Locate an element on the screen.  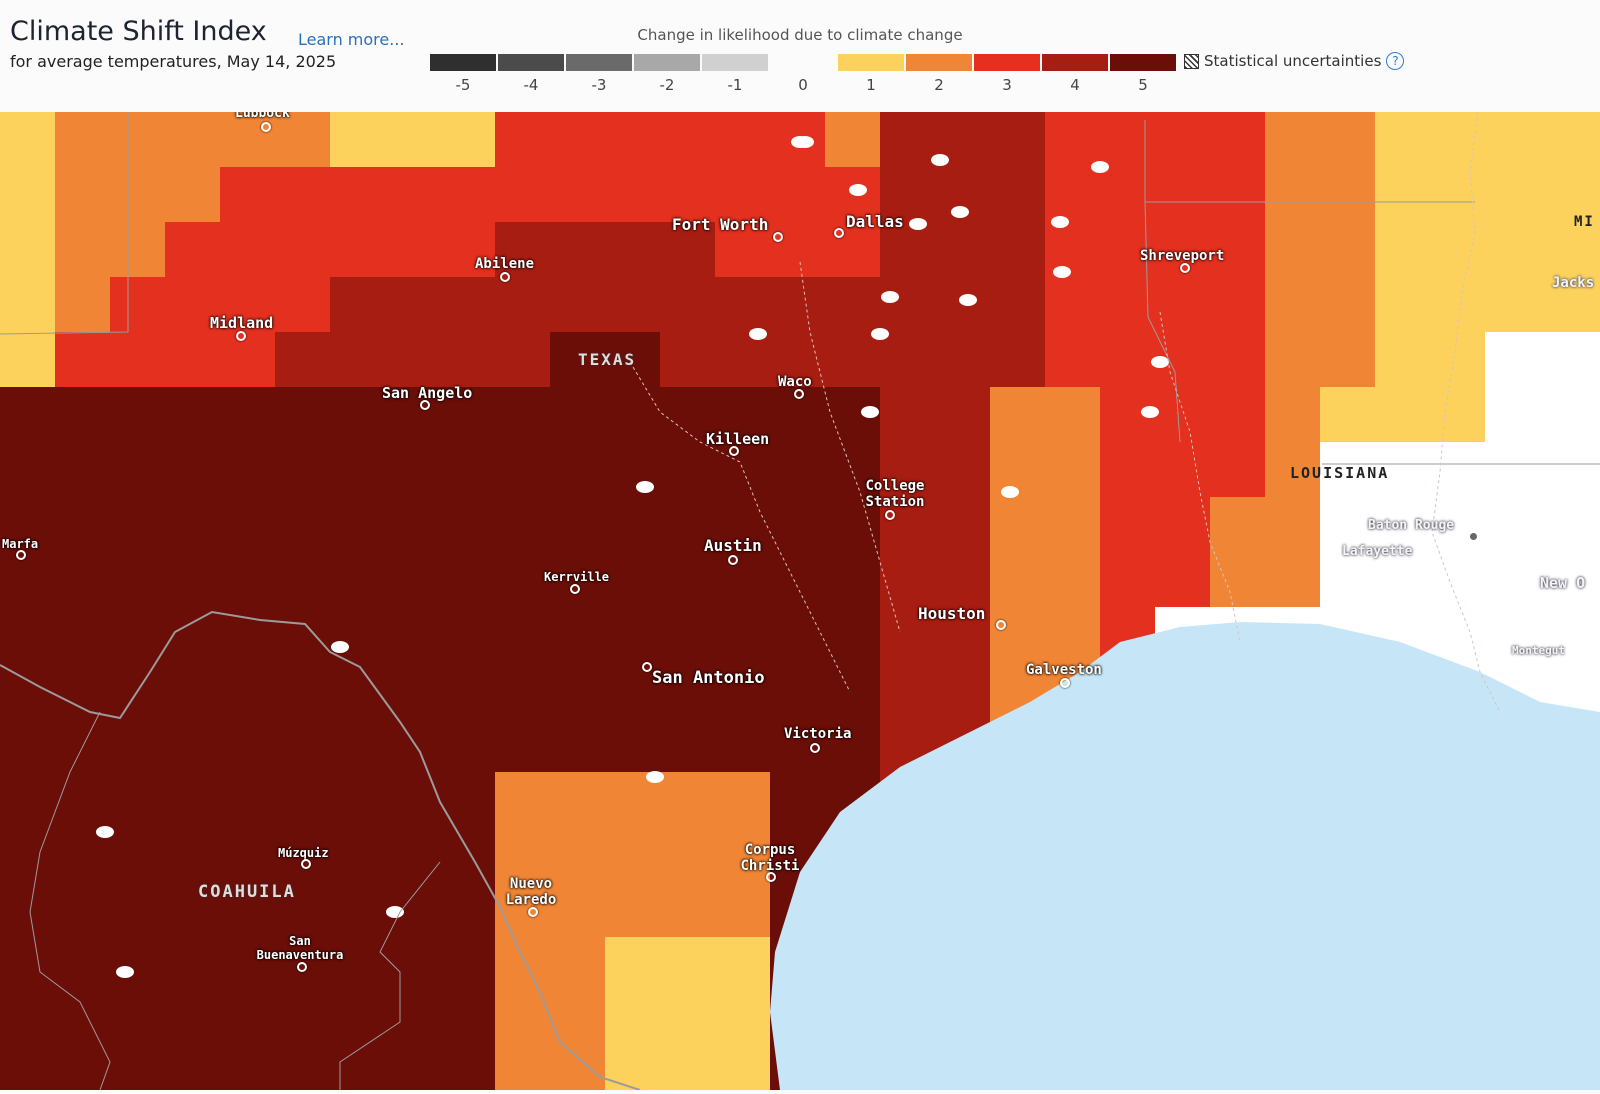
state-border-tx-ok is located at coordinates (64, 223).